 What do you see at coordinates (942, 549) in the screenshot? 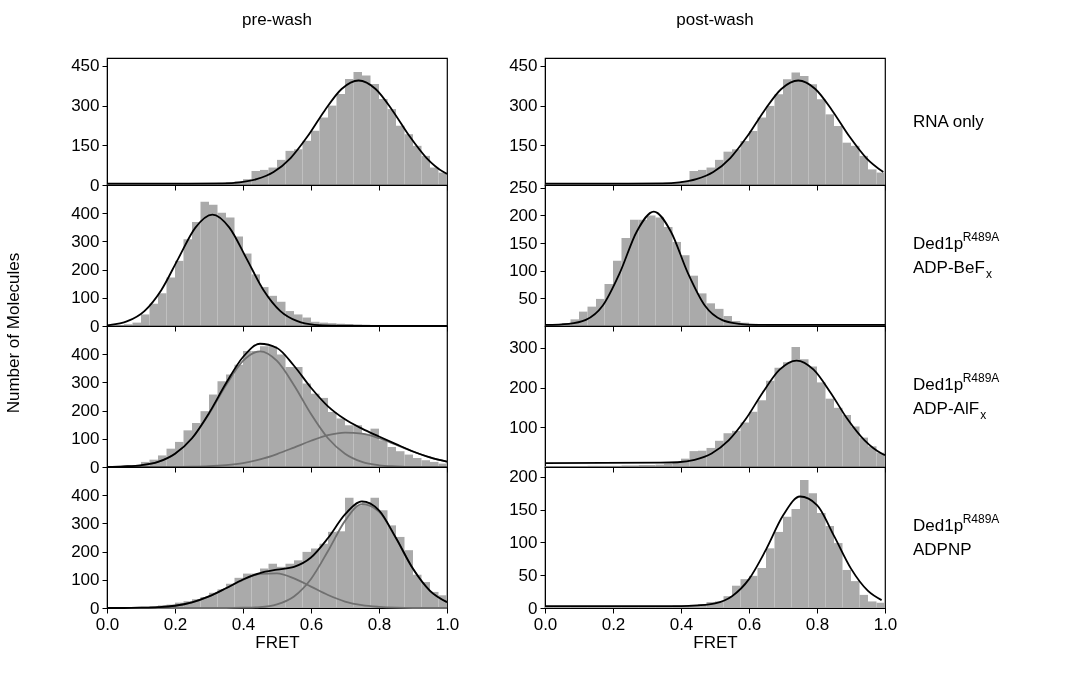
I see `text: ADPNP` at bounding box center [942, 549].